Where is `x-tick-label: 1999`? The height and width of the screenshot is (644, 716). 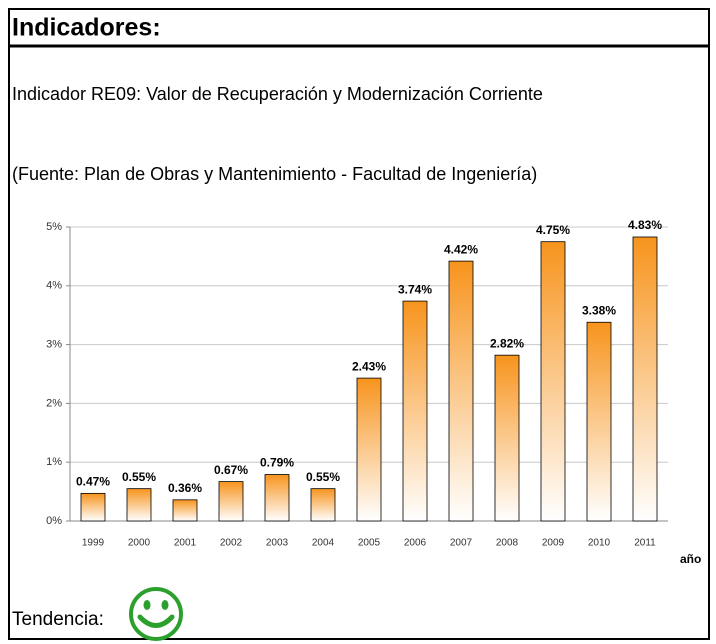 x-tick-label: 1999 is located at coordinates (93, 543).